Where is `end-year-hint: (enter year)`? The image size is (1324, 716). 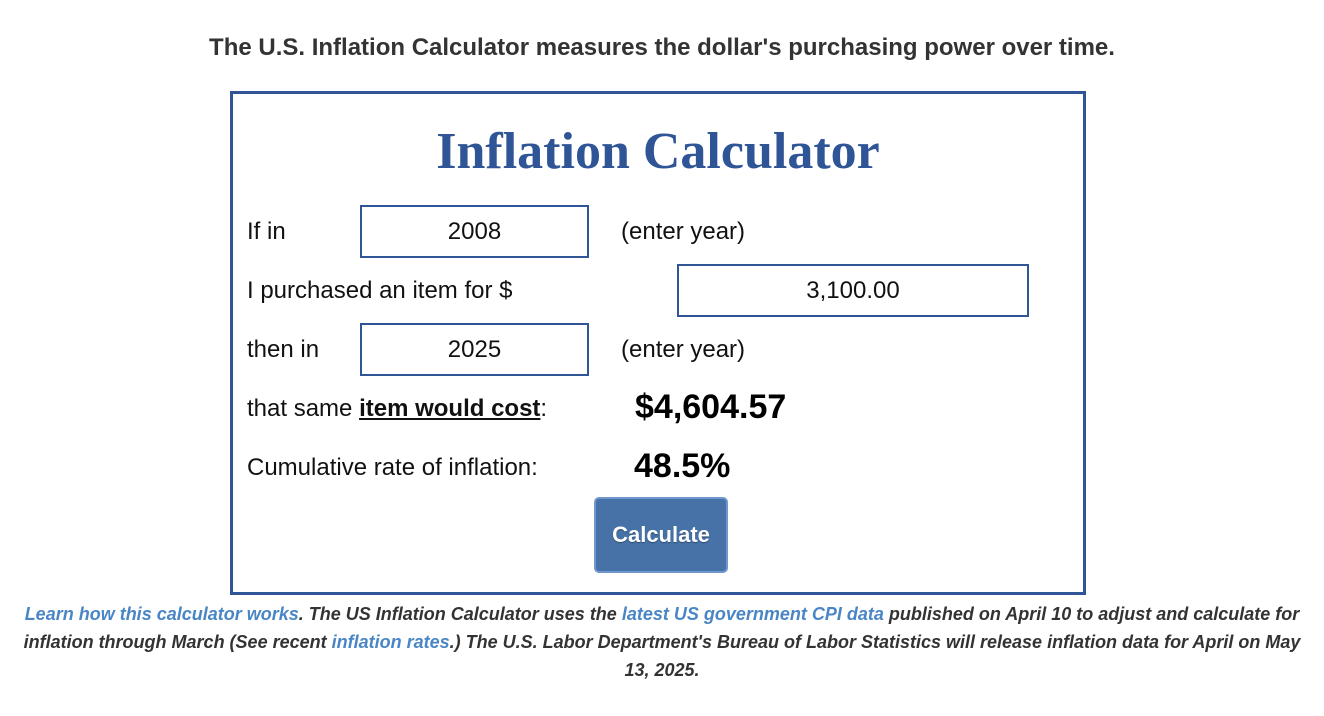
end-year-hint: (enter year) is located at coordinates (683, 349).